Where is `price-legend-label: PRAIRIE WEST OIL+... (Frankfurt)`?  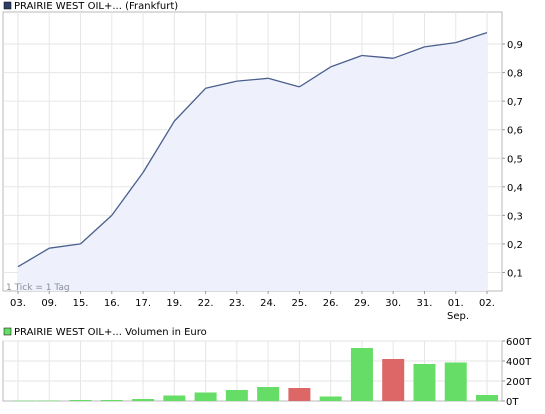 price-legend-label: PRAIRIE WEST OIL+... (Frankfurt) is located at coordinates (96, 6).